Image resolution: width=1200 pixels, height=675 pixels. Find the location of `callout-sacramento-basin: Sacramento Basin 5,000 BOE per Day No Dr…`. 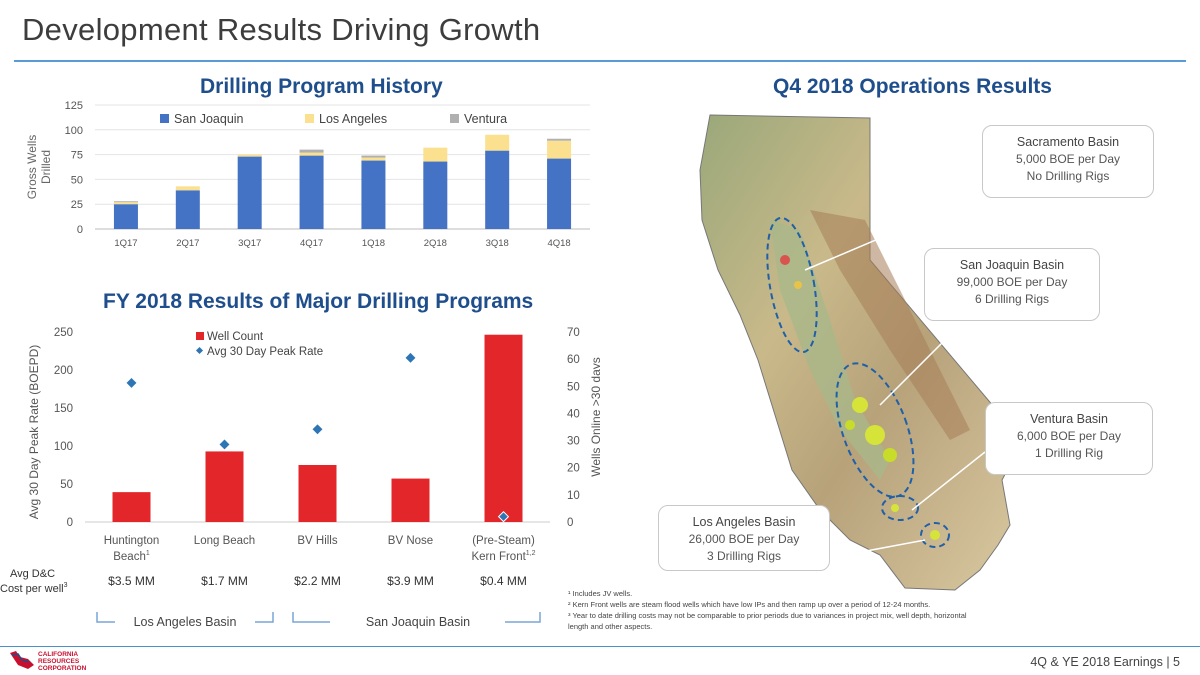

callout-sacramento-basin: Sacramento Basin 5,000 BOE per Day No Dr… is located at coordinates (1068, 161).